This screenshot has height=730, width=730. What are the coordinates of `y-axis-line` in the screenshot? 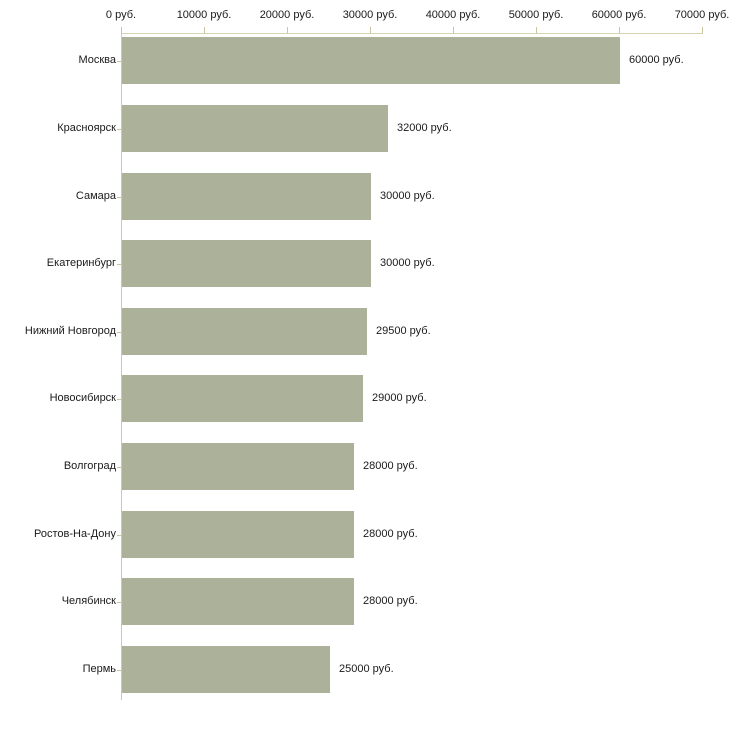 It's located at (121, 366).